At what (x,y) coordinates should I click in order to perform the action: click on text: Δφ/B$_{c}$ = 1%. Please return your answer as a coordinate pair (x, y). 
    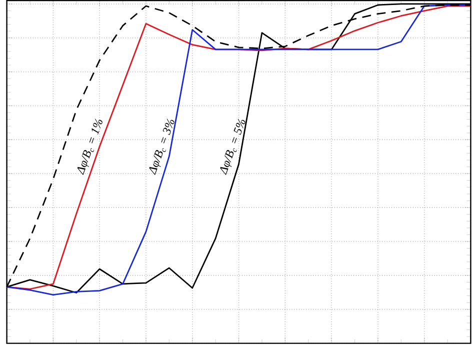
    Looking at the image, I should click on (89, 146).